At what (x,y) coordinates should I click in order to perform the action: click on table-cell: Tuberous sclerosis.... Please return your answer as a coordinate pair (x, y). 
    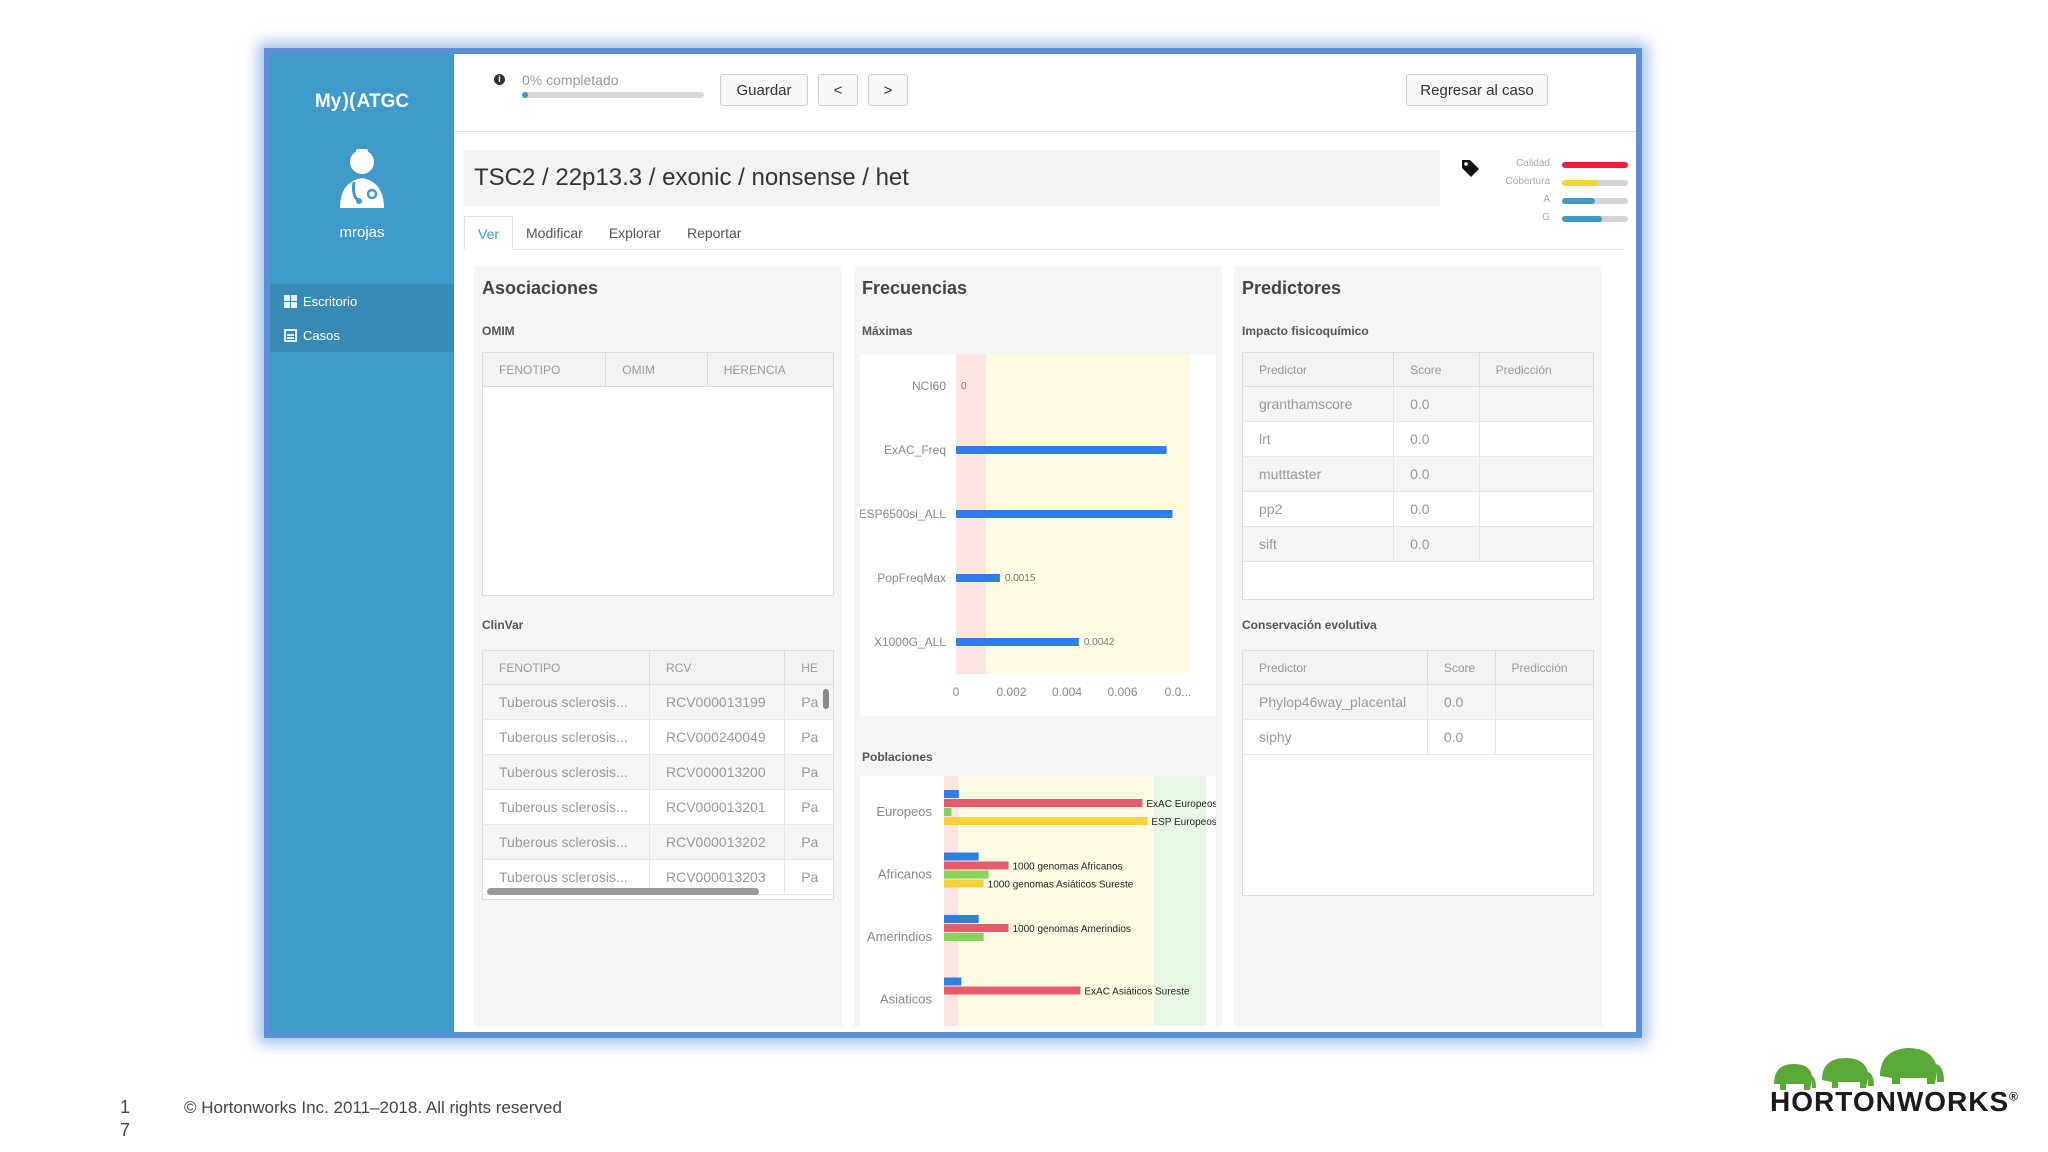
    Looking at the image, I should click on (566, 842).